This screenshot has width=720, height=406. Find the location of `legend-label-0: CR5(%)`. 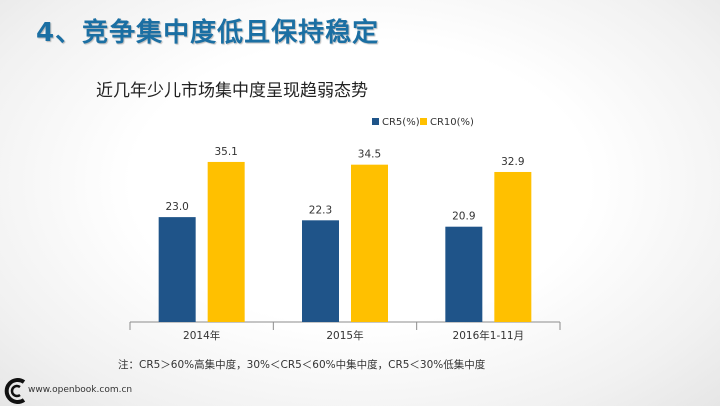

legend-label-0: CR5(%) is located at coordinates (401, 122).